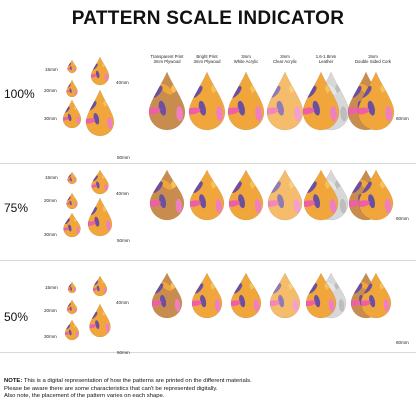  I want to click on column-header-clear-acrylic: 3mm Clear Acrylic, so click(285, 59).